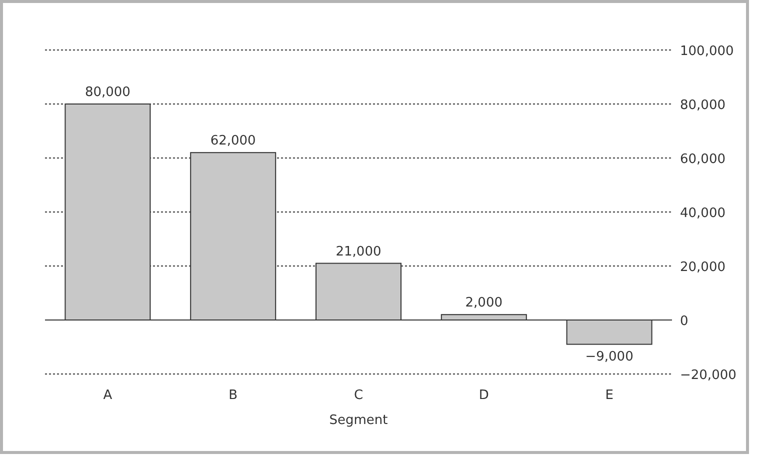 The width and height of the screenshot is (758, 456). What do you see at coordinates (703, 213) in the screenshot?
I see `y-tick-label: 40,000` at bounding box center [703, 213].